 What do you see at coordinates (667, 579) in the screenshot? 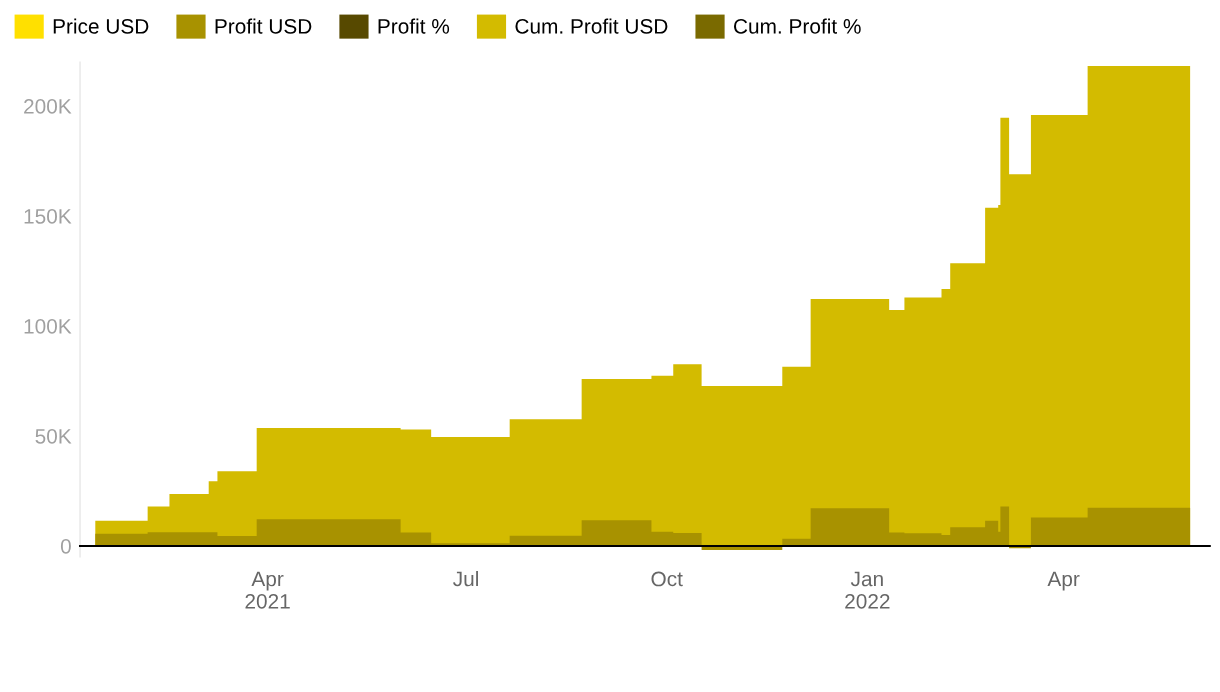
I see `x-tick-label: Oct` at bounding box center [667, 579].